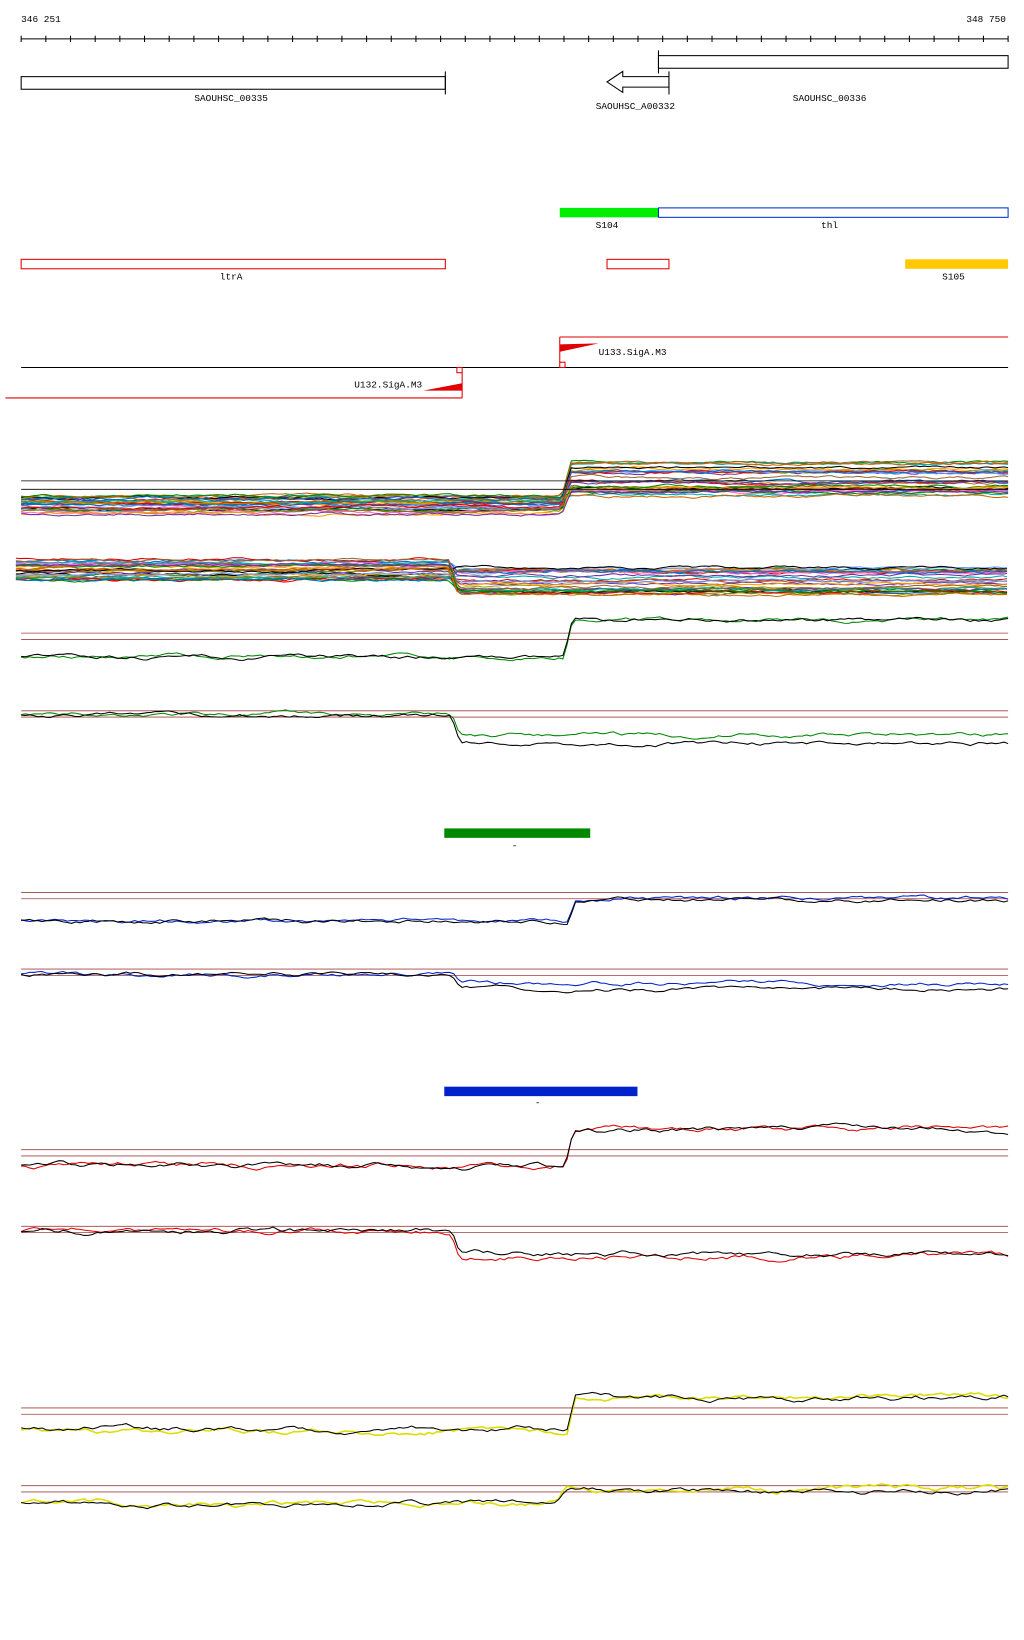 The image size is (1024, 1640). What do you see at coordinates (957, 264) in the screenshot?
I see `feature-s105` at bounding box center [957, 264].